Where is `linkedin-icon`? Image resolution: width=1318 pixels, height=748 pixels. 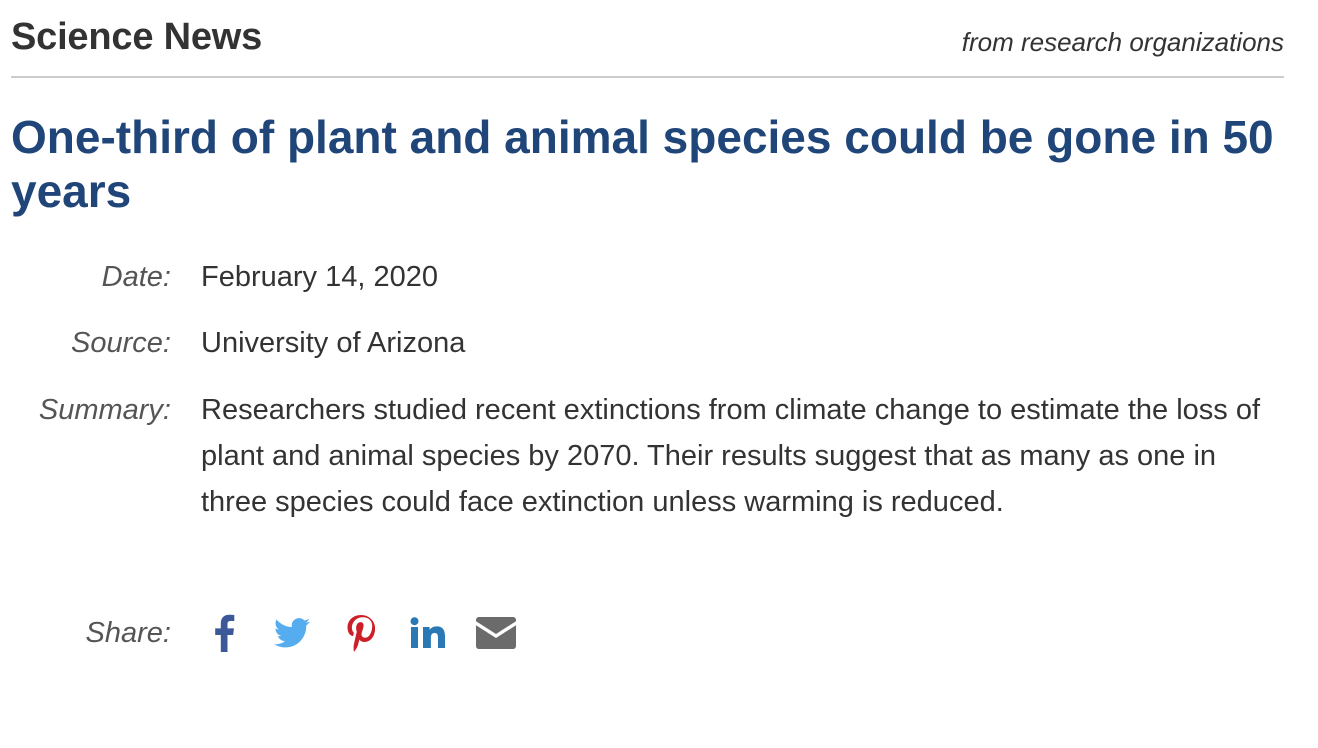 linkedin-icon is located at coordinates (428, 633).